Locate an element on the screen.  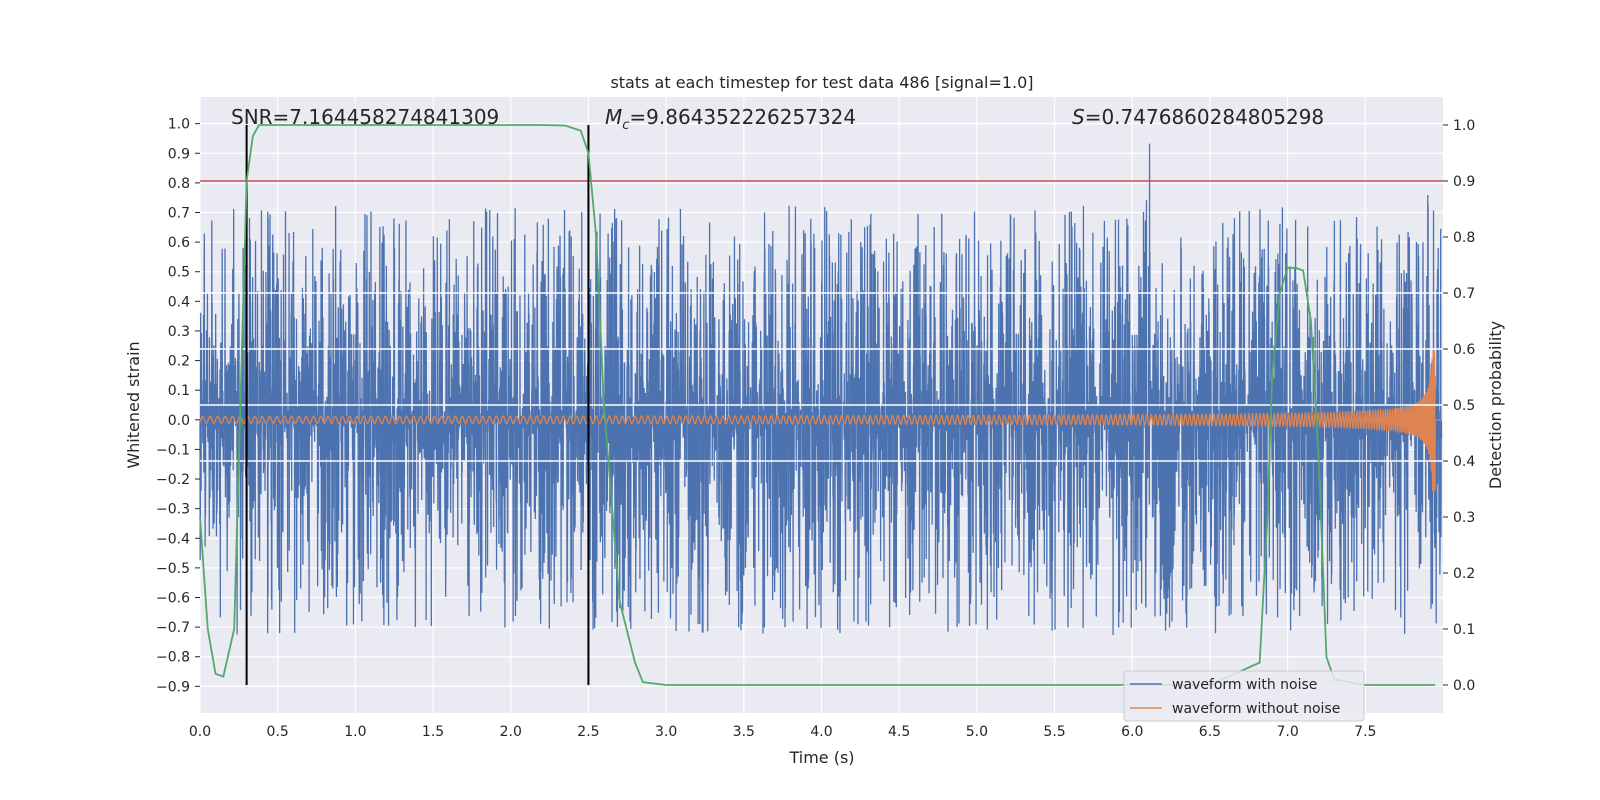
y-right-tick-label: 1.0 is located at coordinates (1464, 126).